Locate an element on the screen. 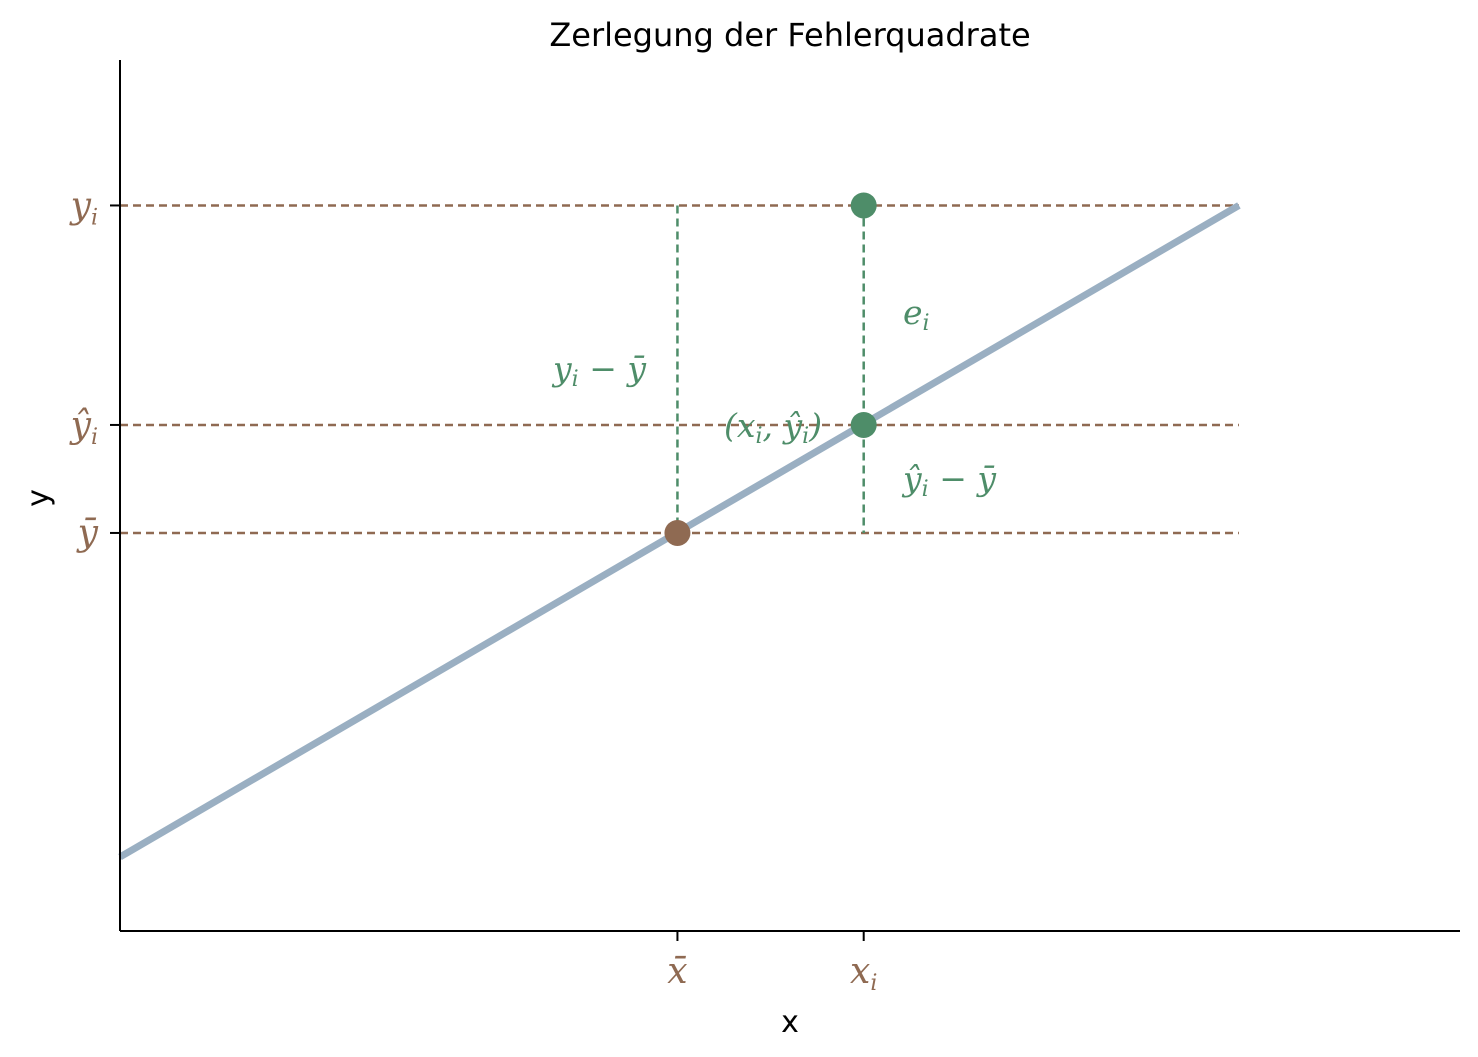  y-tick-label-0-sub: i is located at coordinates (94, 217).